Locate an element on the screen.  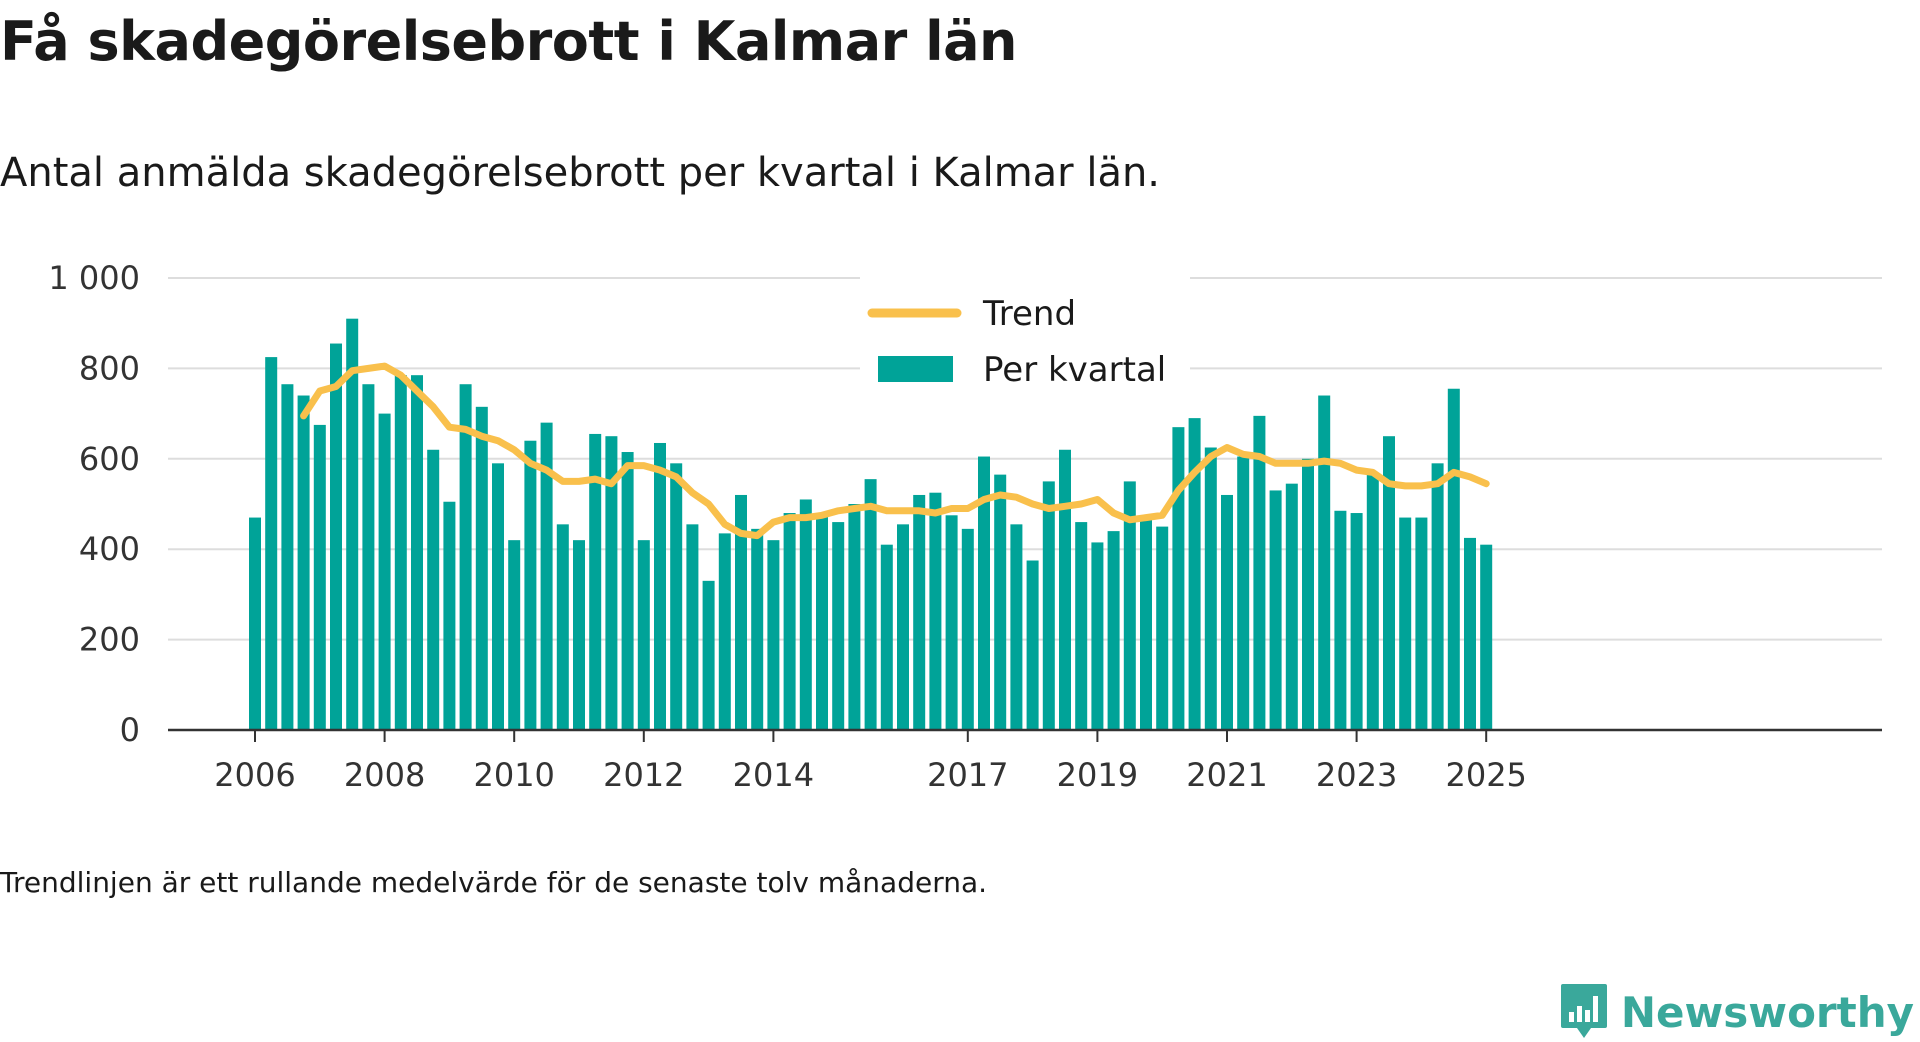
x-tick-label: 2006 is located at coordinates (254, 775).